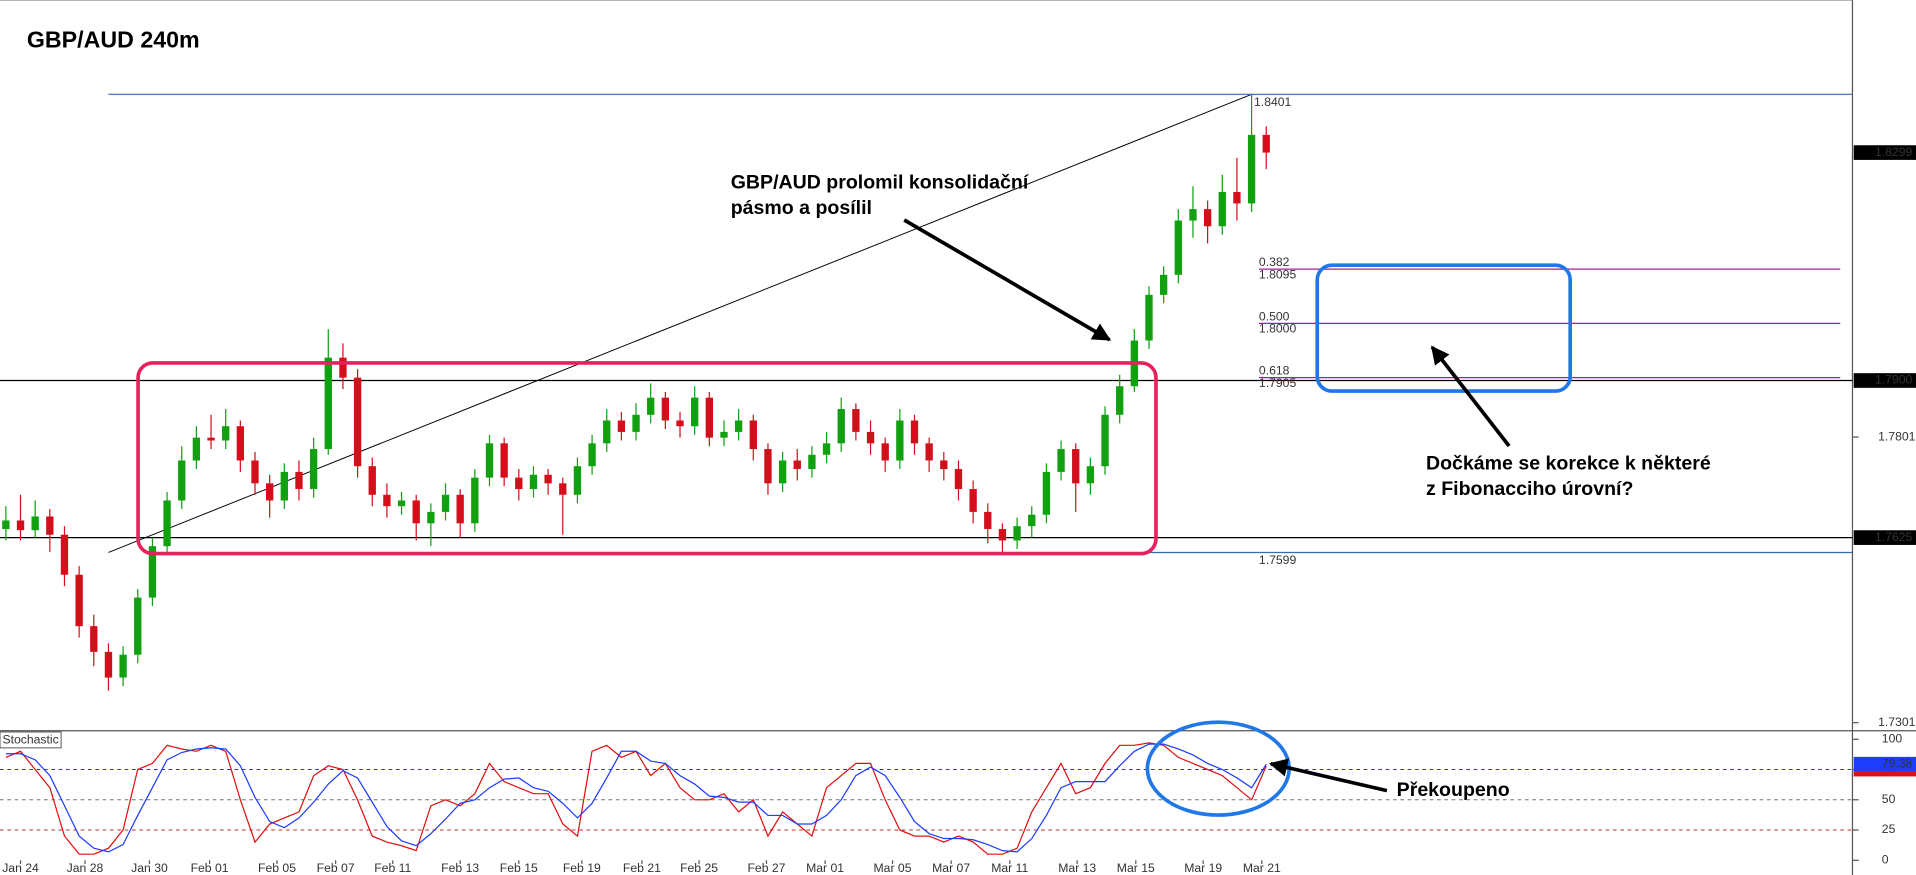  Describe the element at coordinates (1897, 722) in the screenshot. I see `y-tick-label: 1.7301` at that location.